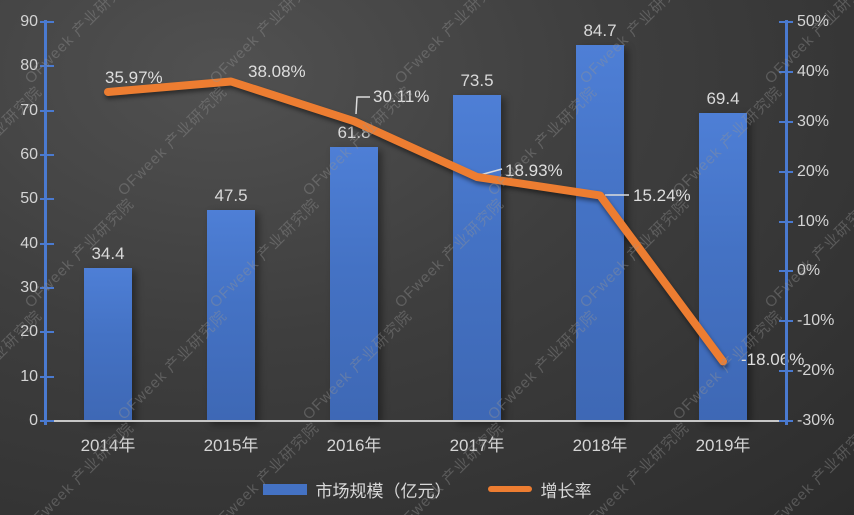 The image size is (854, 515). What do you see at coordinates (277, 71) in the screenshot?
I see `line-label-2015年: 38.08%` at bounding box center [277, 71].